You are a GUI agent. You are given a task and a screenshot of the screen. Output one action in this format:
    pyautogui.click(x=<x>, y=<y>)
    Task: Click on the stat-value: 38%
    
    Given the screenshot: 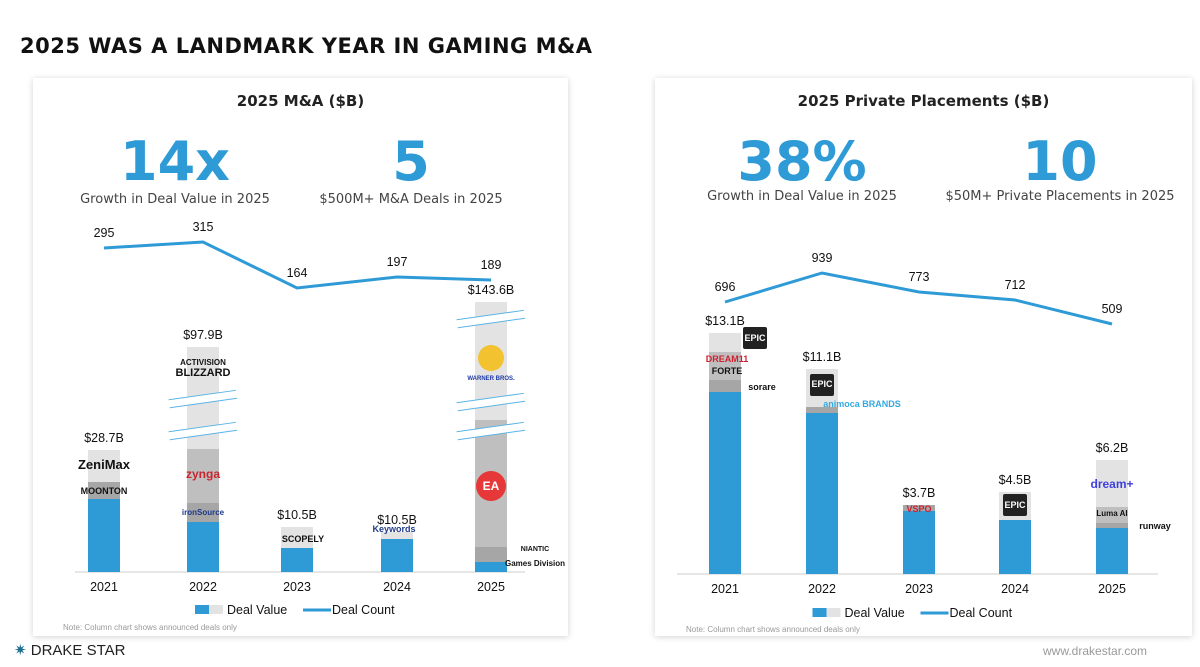 What is the action you would take?
    pyautogui.click(x=802, y=161)
    